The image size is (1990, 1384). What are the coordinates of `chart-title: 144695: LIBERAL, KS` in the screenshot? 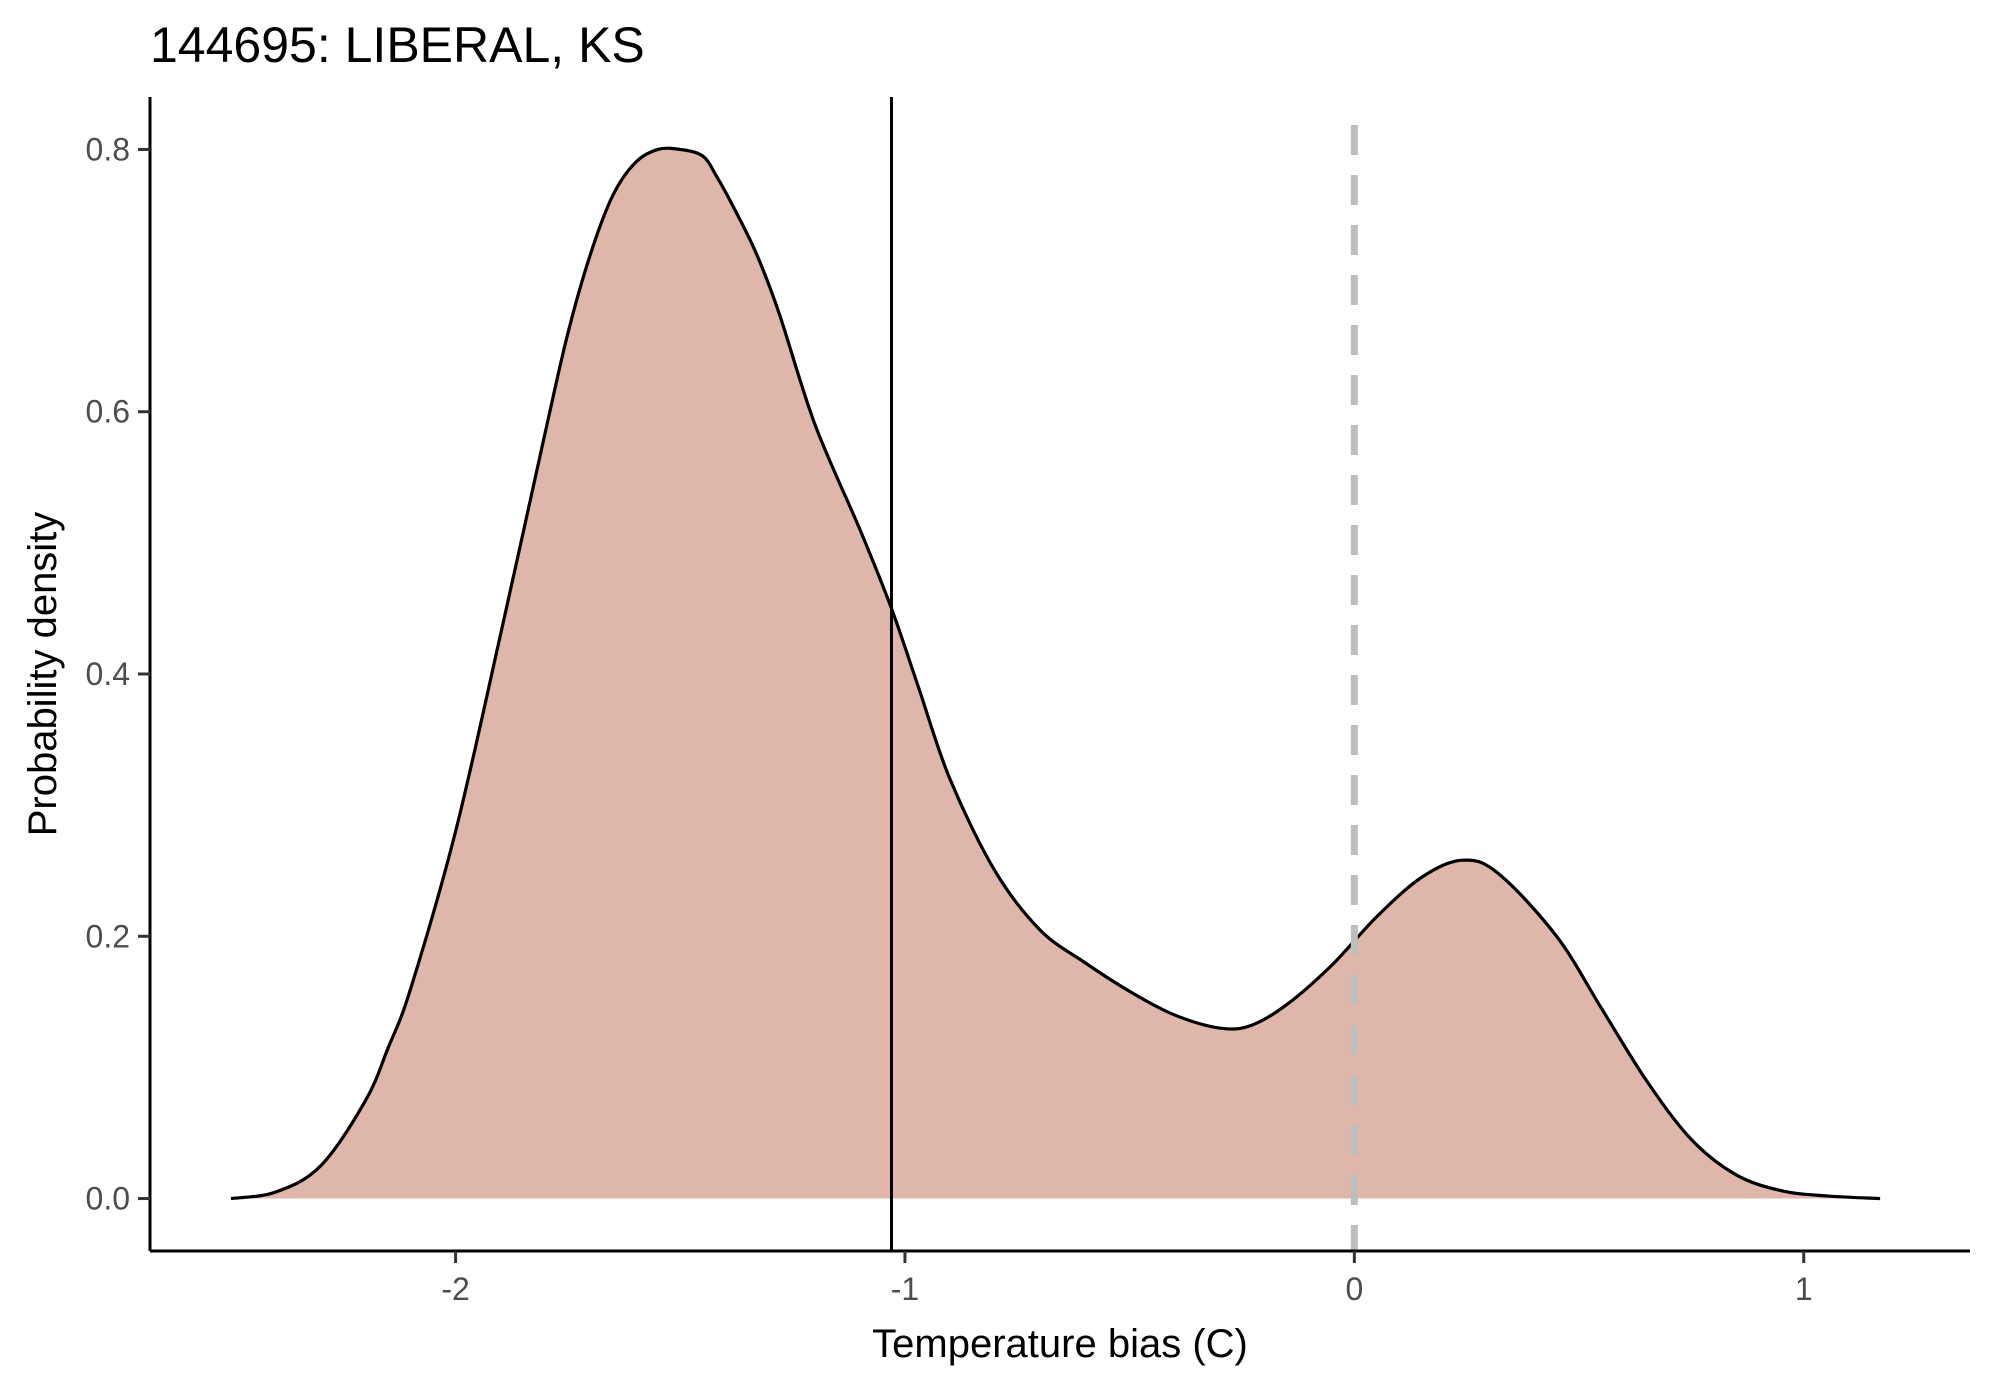 It's located at (397, 45).